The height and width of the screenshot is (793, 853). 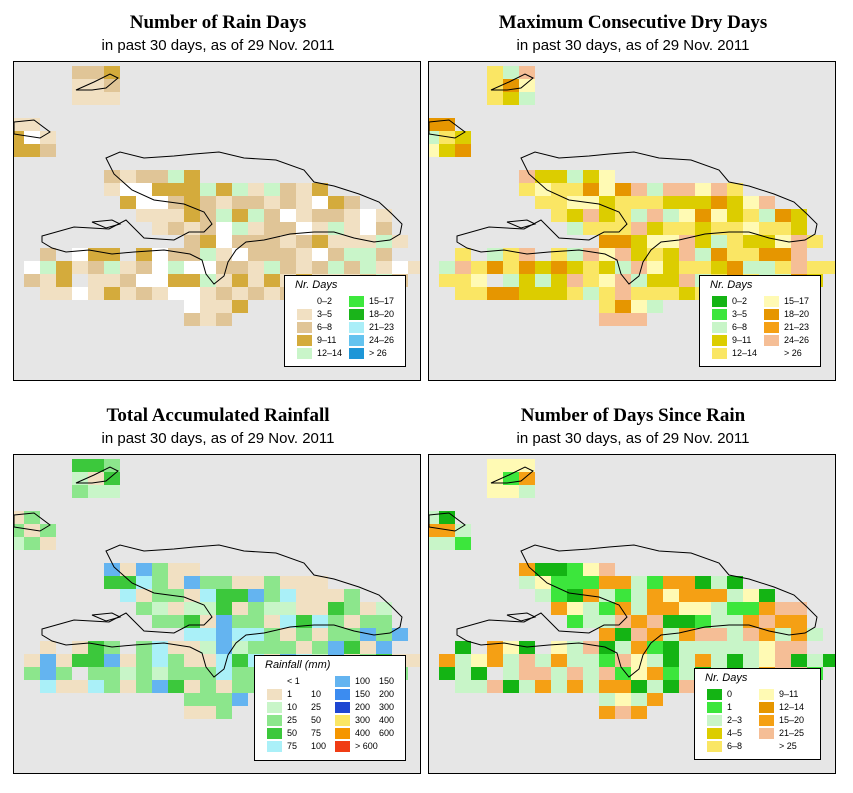 I want to click on legend-label-high: 600, so click(x=387, y=733).